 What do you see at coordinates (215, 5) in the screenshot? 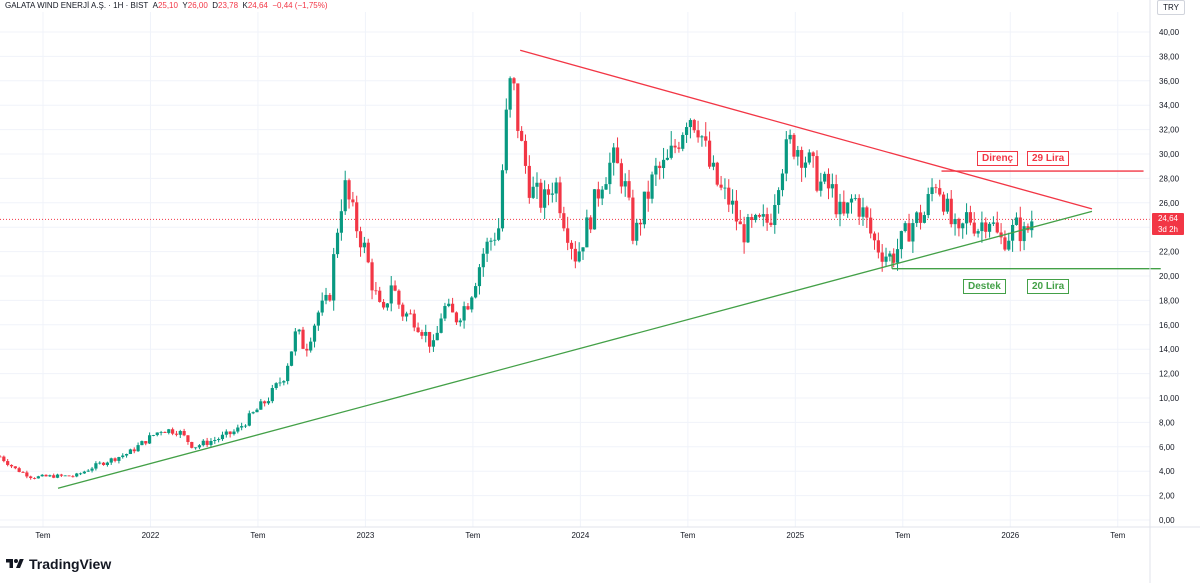
I see `low-label: D` at bounding box center [215, 5].